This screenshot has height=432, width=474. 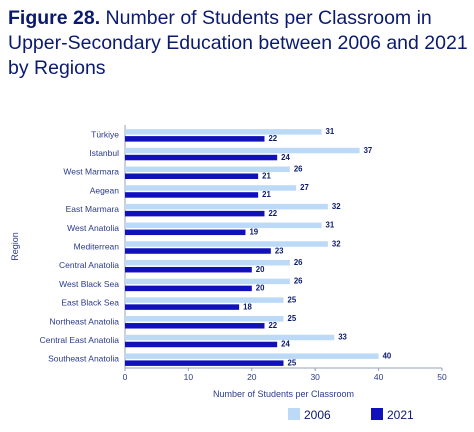 What do you see at coordinates (342, 337) in the screenshot?
I see `value-label-2006: 33` at bounding box center [342, 337].